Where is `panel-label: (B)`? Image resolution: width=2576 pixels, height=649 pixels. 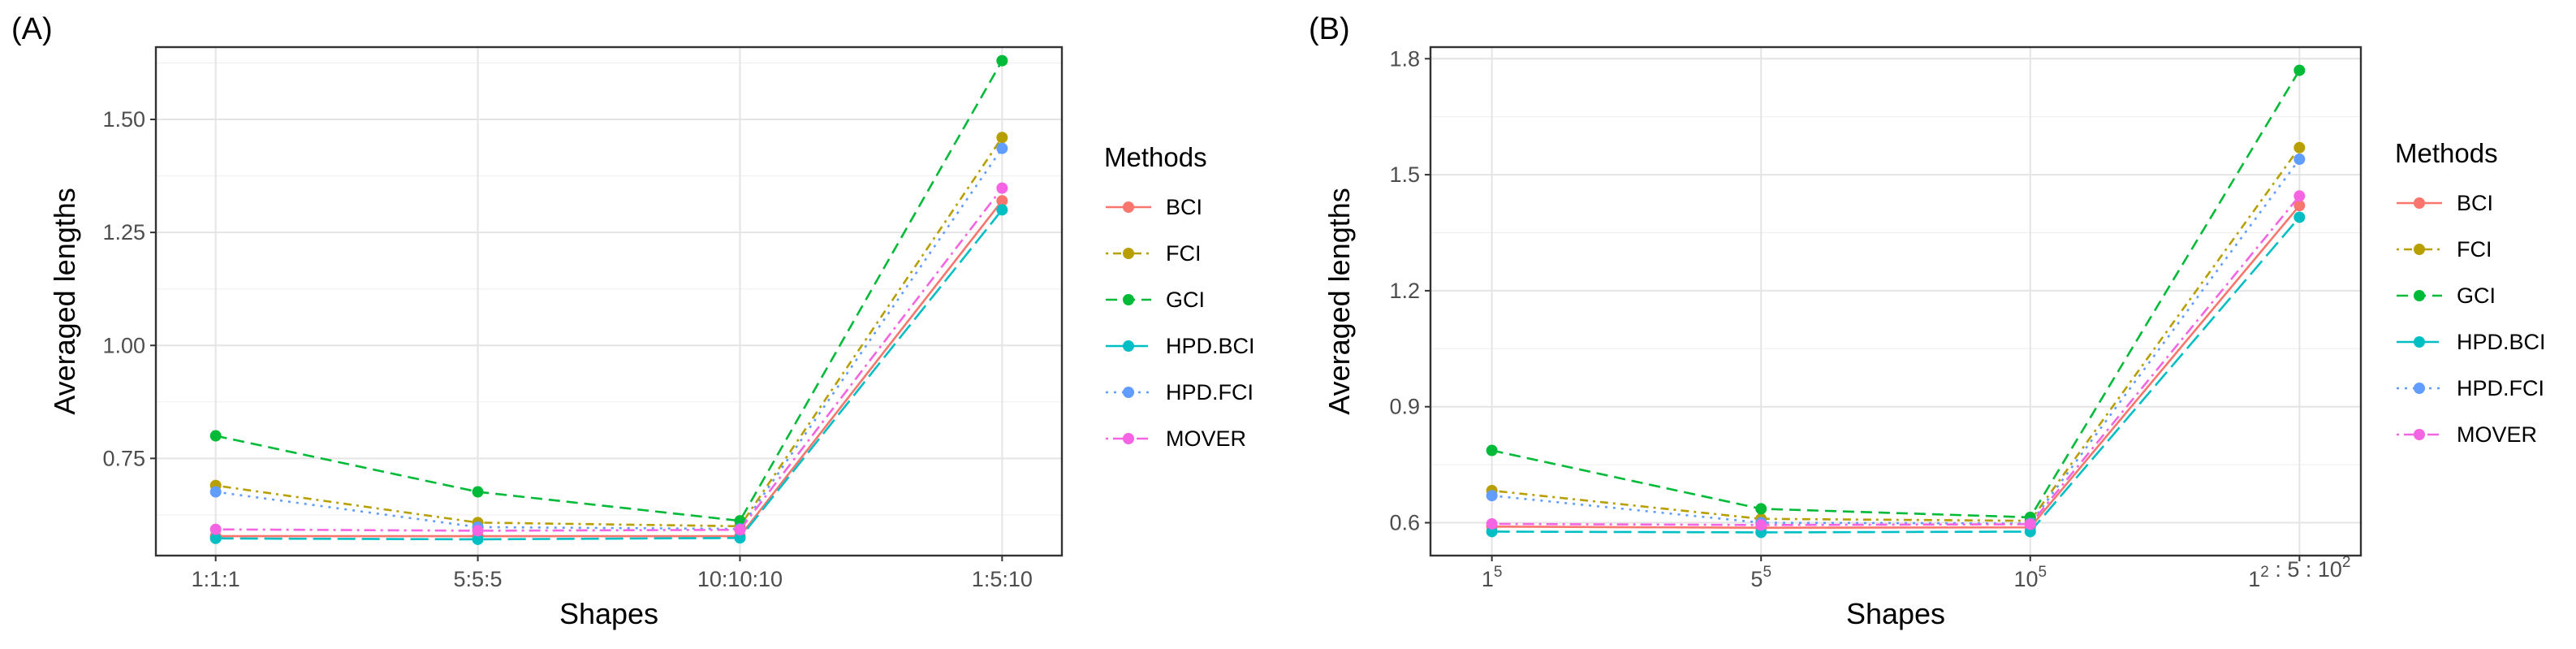 panel-label: (B) is located at coordinates (1329, 29).